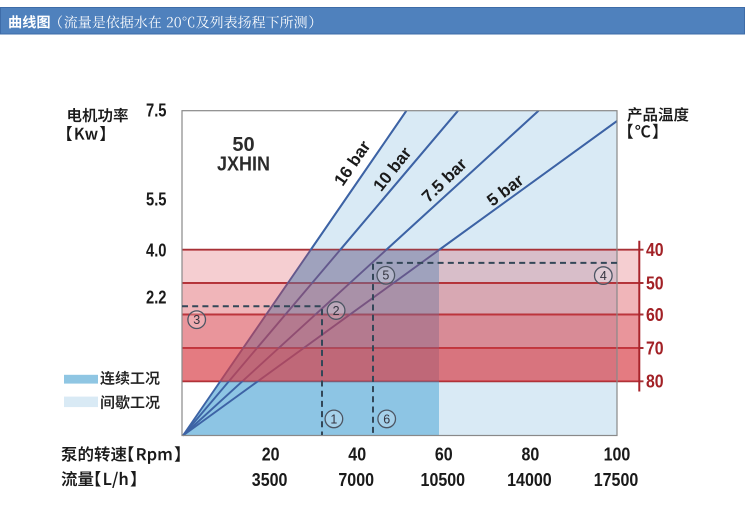 The height and width of the screenshot is (522, 750). I want to click on svg-text: 14000, so click(529, 480).